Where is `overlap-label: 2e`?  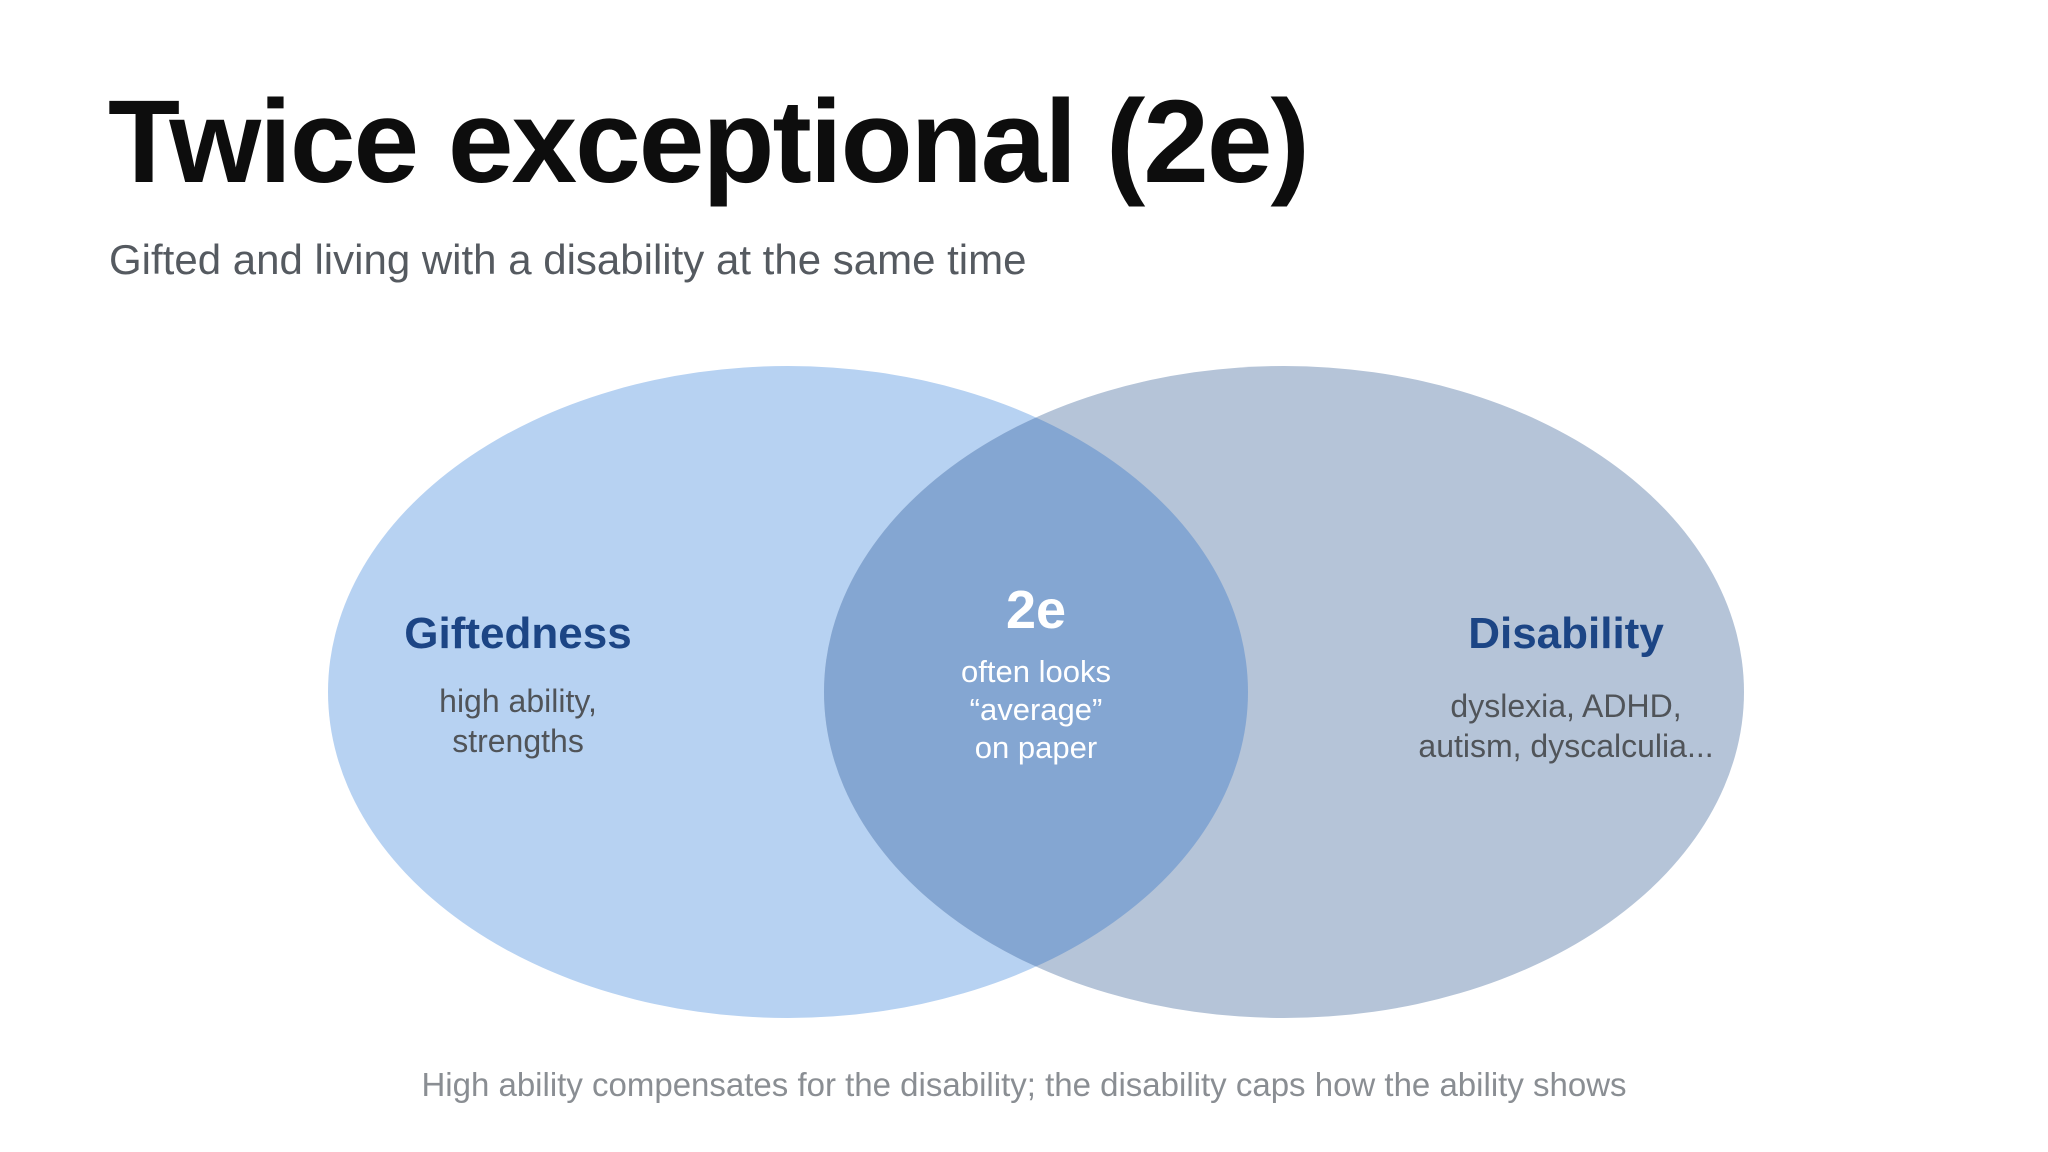 overlap-label: 2e is located at coordinates (1036, 610).